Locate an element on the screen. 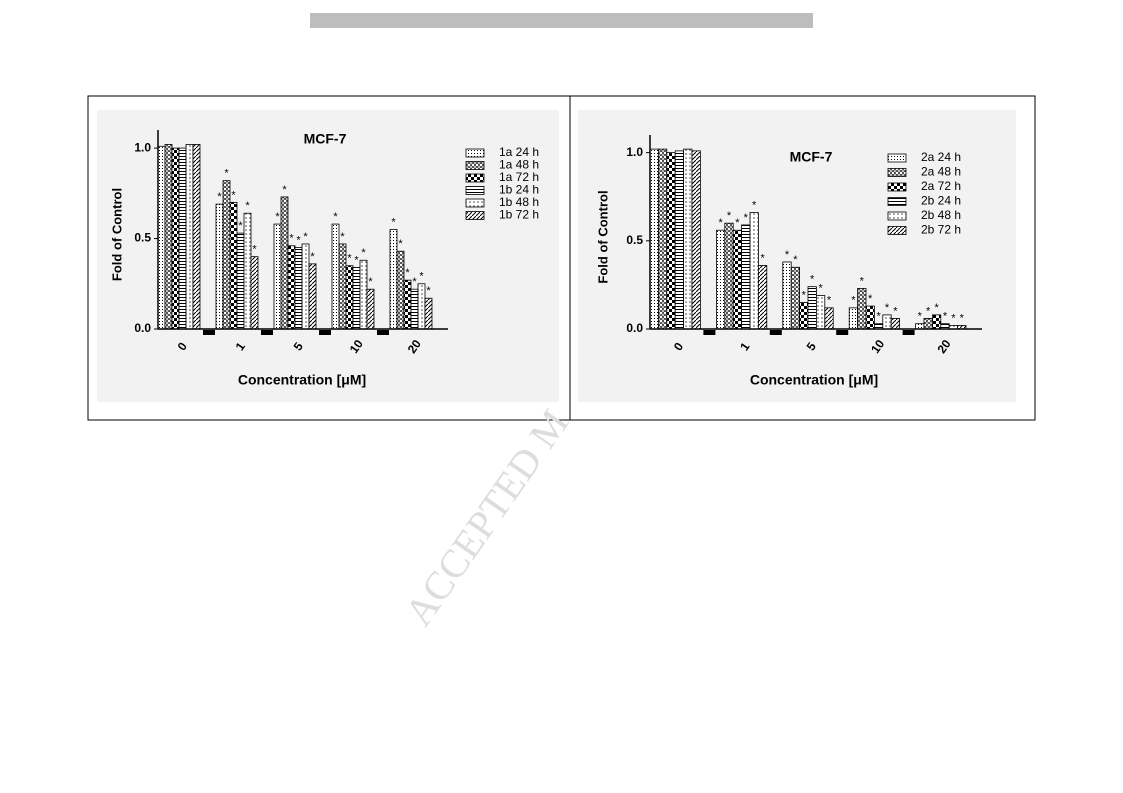 The width and height of the screenshot is (1123, 793). legend-label: 2a 72 h is located at coordinates (941, 186).